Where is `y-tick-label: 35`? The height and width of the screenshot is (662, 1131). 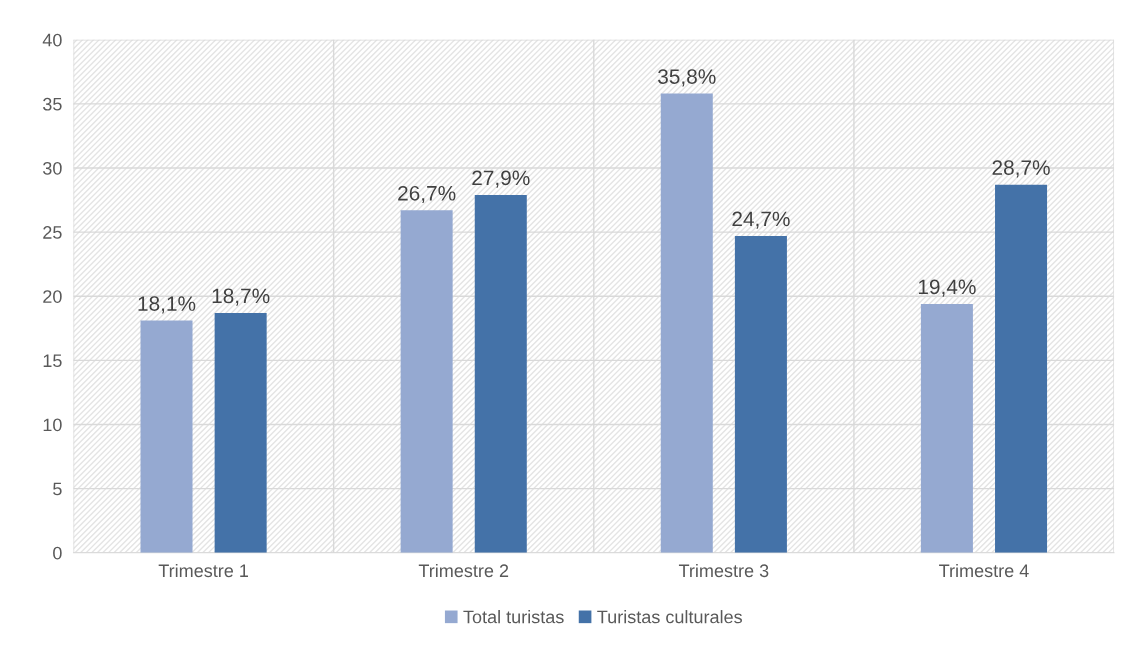
y-tick-label: 35 is located at coordinates (52, 104).